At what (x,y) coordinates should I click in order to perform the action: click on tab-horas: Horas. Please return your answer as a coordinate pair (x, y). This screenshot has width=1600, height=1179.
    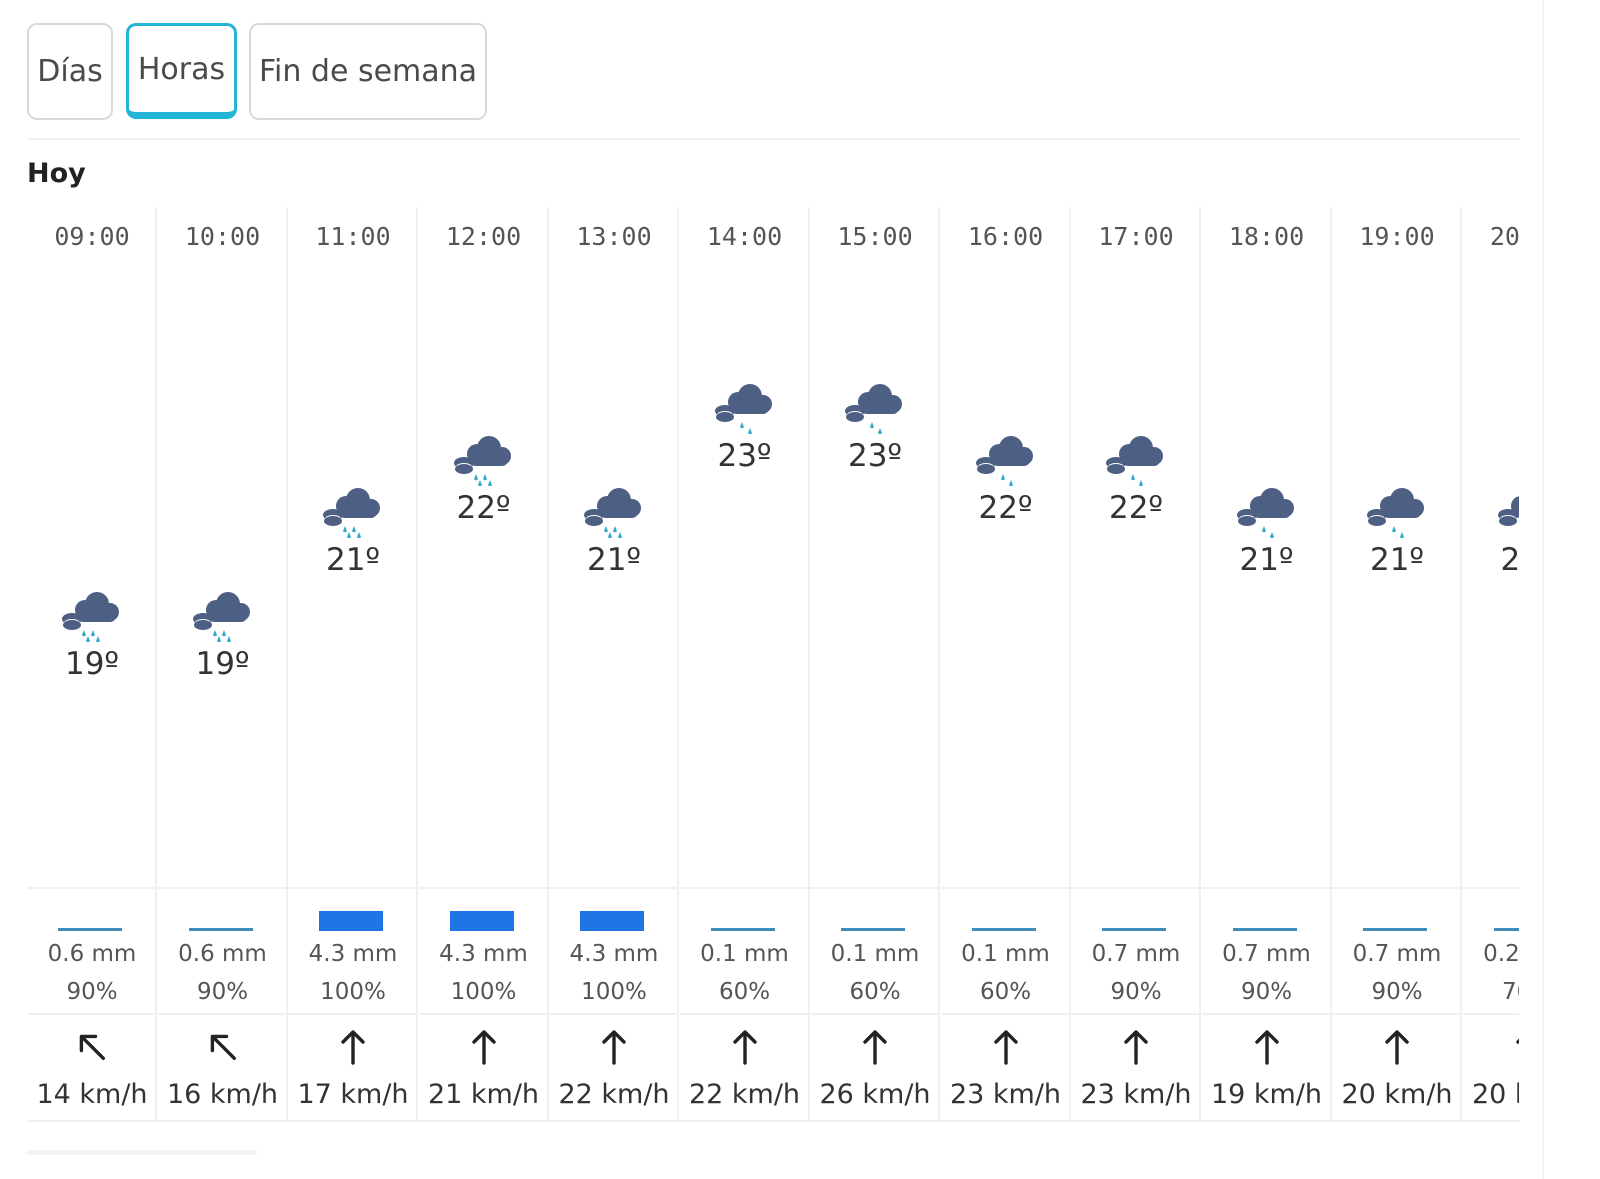
    Looking at the image, I should click on (181, 71).